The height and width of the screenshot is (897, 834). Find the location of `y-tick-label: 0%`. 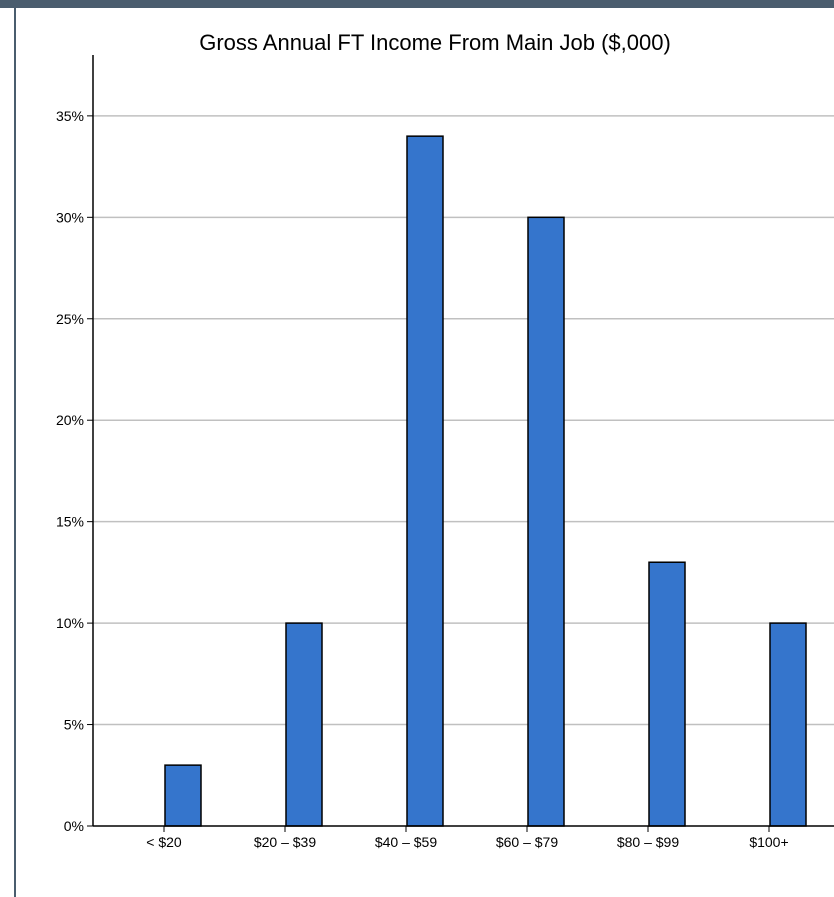

y-tick-label: 0% is located at coordinates (74, 826).